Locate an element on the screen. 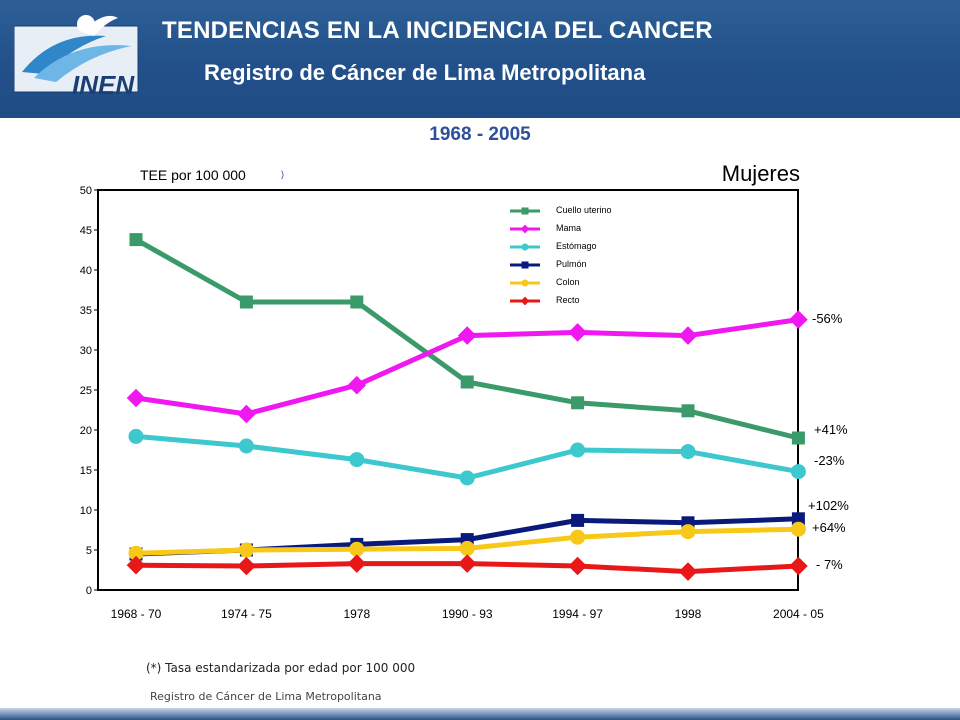 This screenshot has height=720, width=960. y-tick-label-0: 0 is located at coordinates (89, 591).